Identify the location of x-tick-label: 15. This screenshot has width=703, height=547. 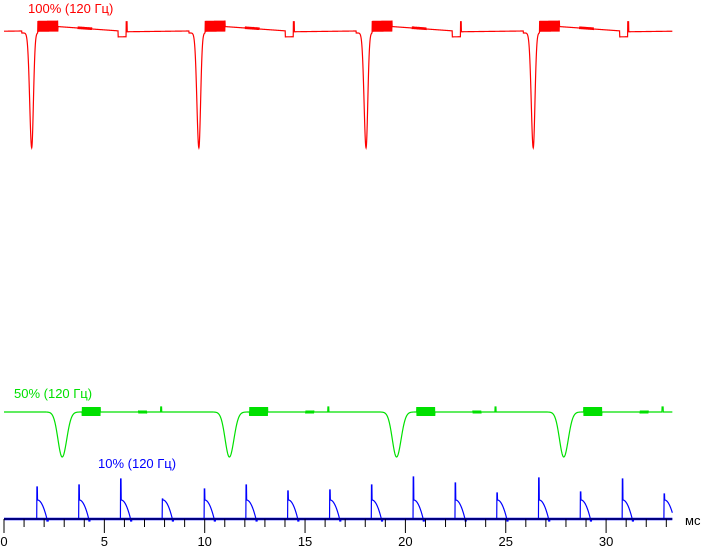
(305, 540).